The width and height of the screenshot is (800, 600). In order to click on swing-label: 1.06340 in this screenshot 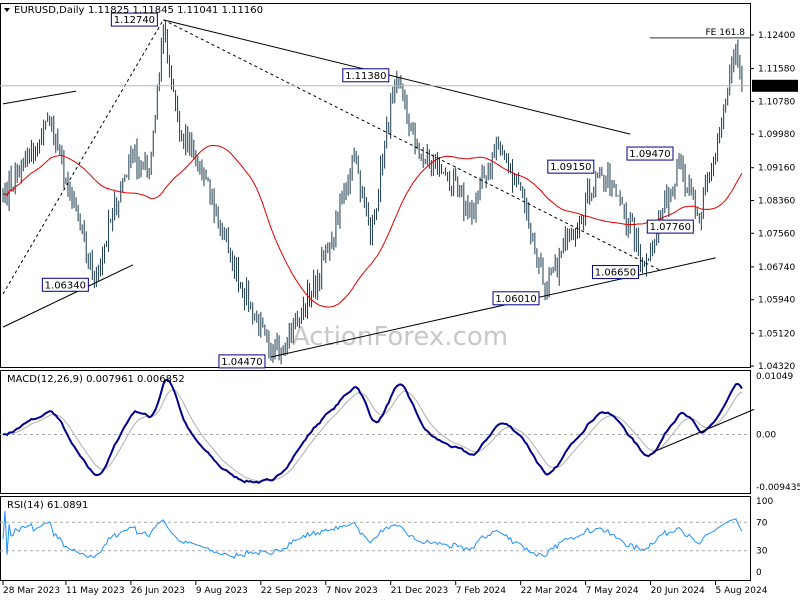, I will do `click(65, 285)`.